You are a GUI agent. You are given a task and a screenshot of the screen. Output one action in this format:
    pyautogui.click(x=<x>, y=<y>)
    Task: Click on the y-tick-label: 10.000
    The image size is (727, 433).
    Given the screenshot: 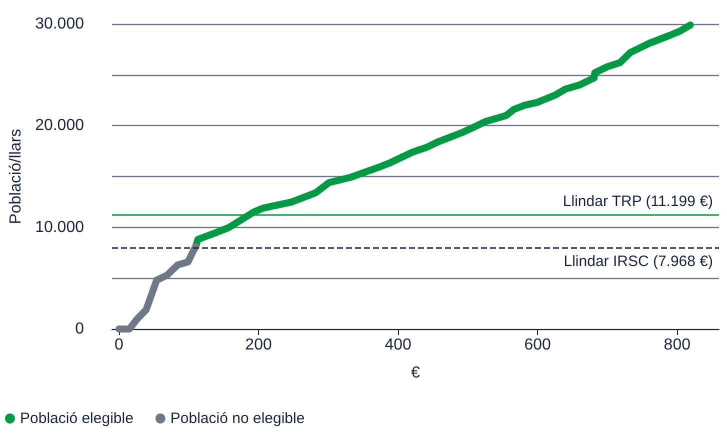 What is the action you would take?
    pyautogui.click(x=59, y=227)
    